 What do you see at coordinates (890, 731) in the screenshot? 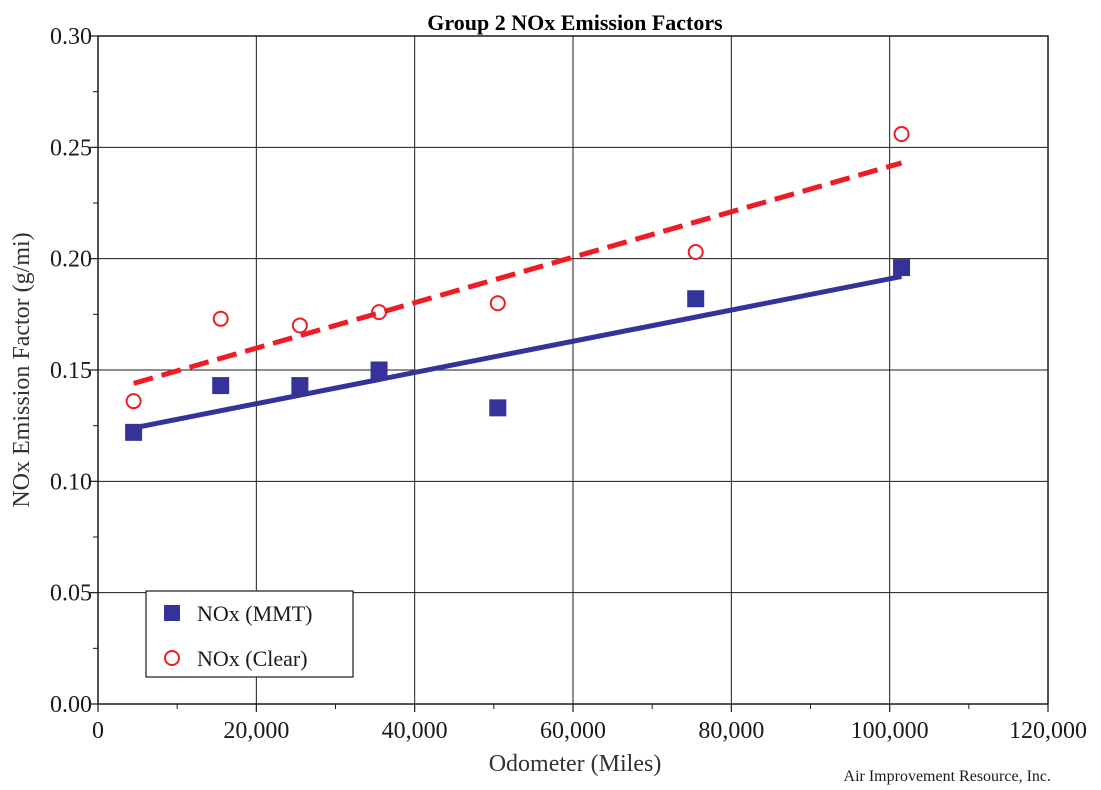
I see `x-tick-label: 100,000` at bounding box center [890, 731].